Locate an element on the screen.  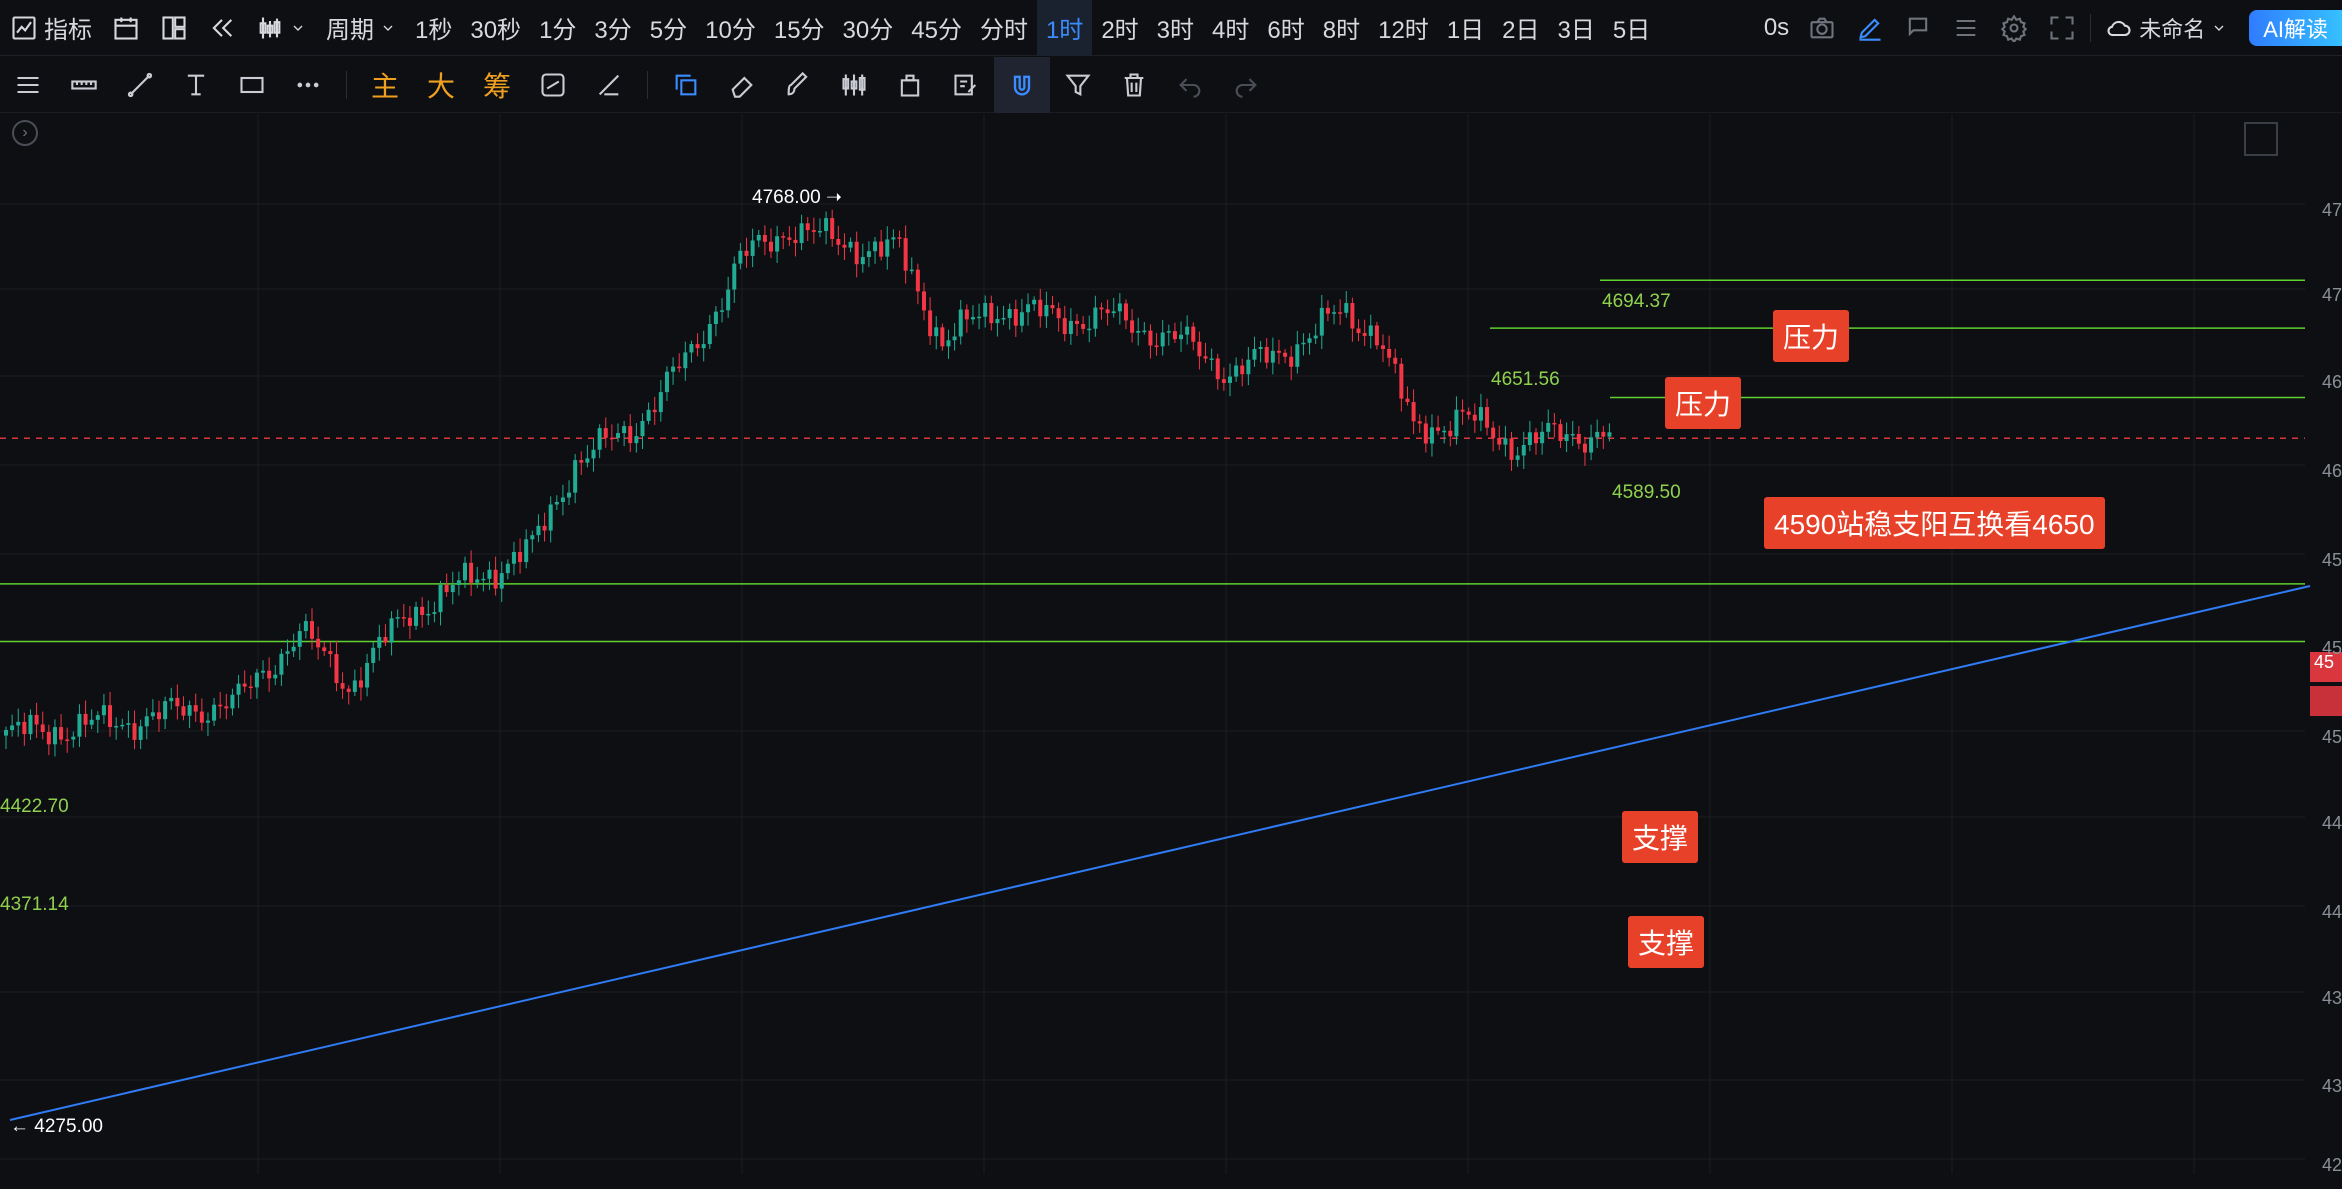
support-tag-2: 支撑 is located at coordinates (1666, 942).